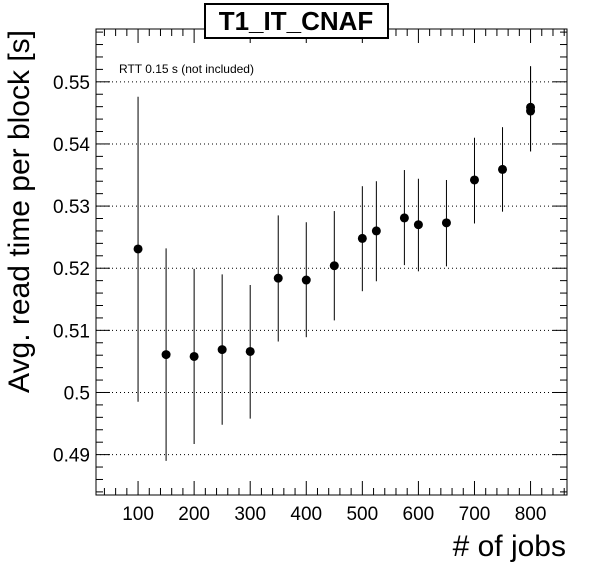 The height and width of the screenshot is (572, 596). I want to click on x-tick-label: 200, so click(194, 514).